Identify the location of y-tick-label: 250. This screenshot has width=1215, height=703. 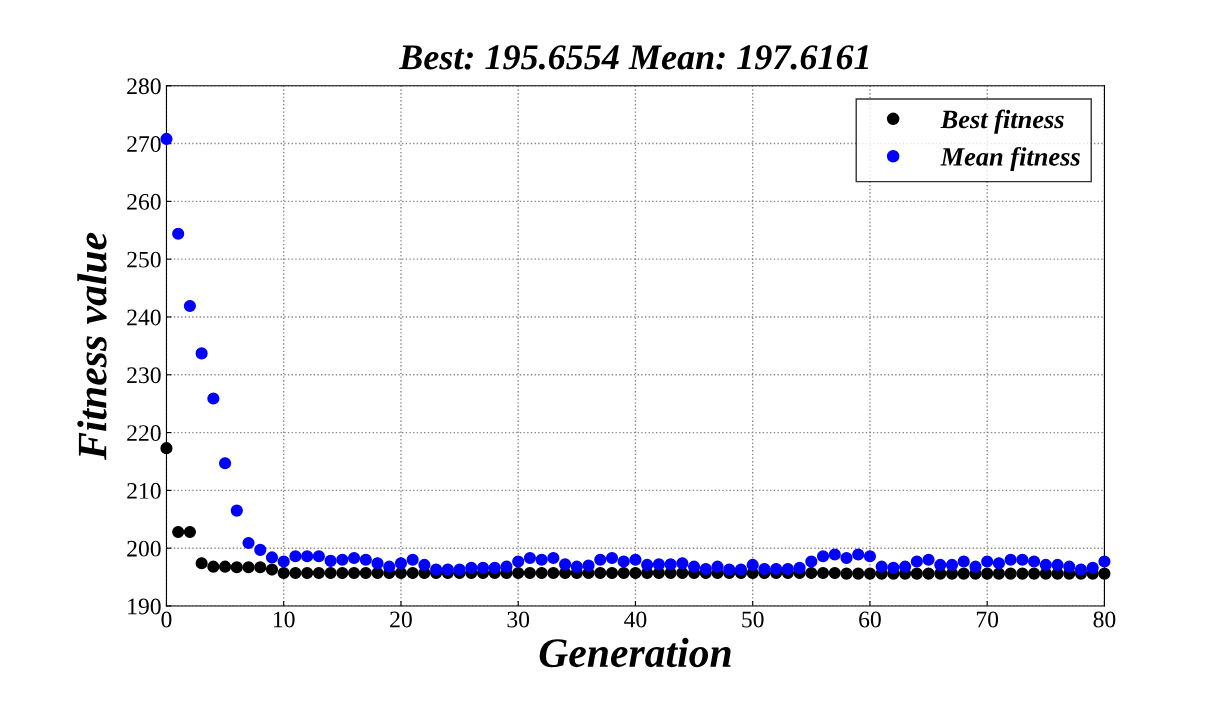
(144, 259).